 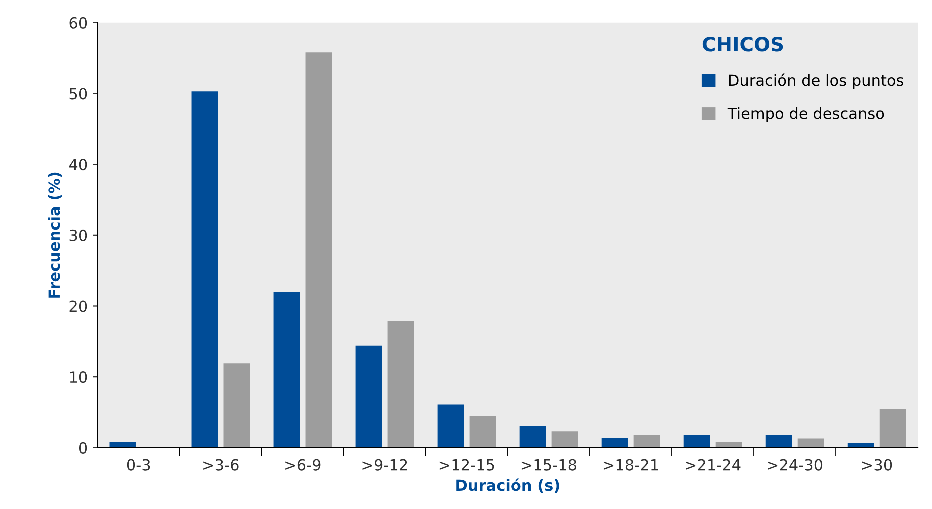 What do you see at coordinates (221, 465) in the screenshot?
I see `x-tick-label: >3-6` at bounding box center [221, 465].